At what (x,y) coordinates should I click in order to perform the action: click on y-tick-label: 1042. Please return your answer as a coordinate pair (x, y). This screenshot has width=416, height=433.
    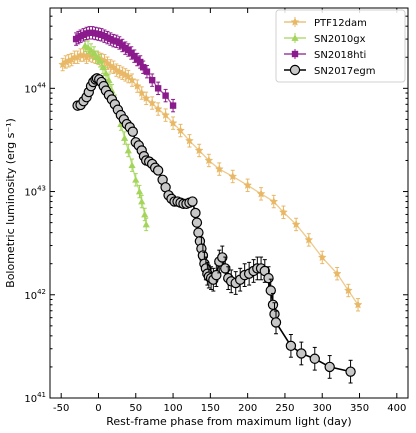
    Looking at the image, I should click on (35, 295).